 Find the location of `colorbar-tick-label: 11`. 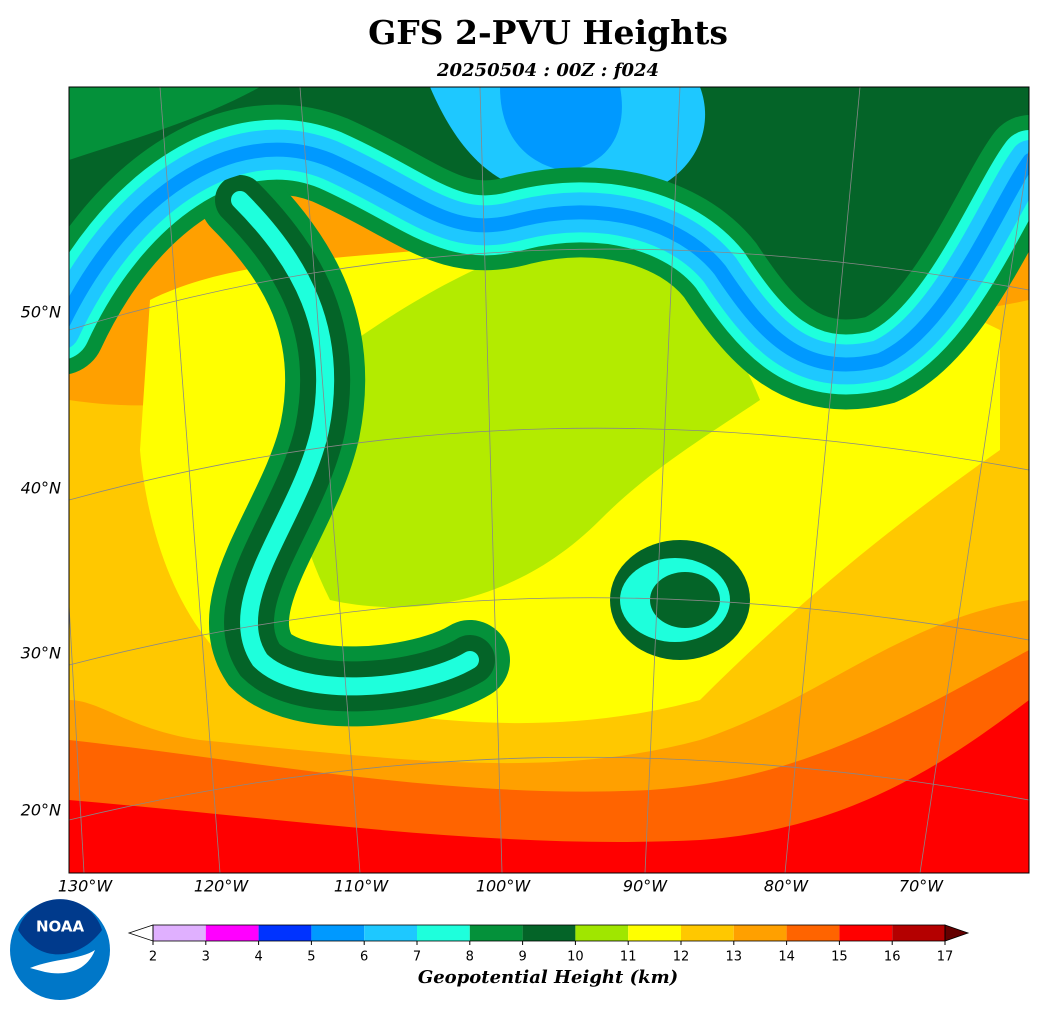

colorbar-tick-label: 11 is located at coordinates (628, 957).